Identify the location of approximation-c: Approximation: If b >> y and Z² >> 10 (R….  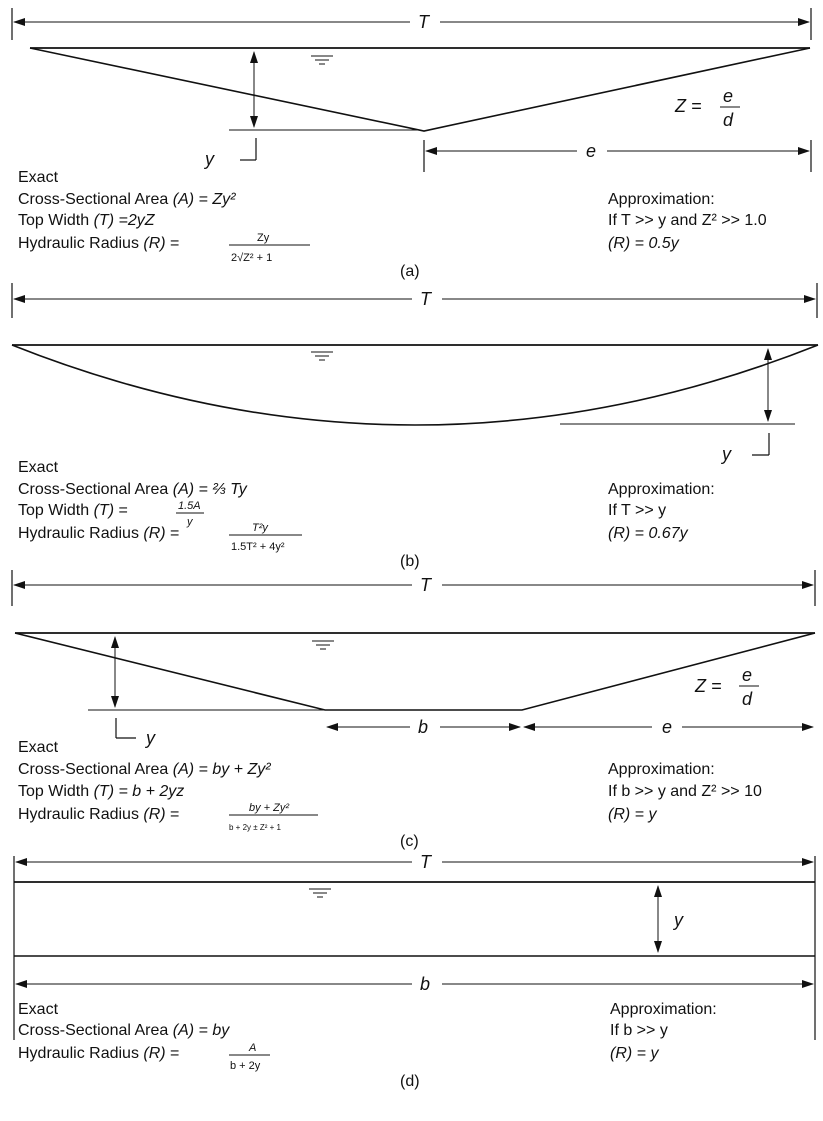
(685, 792).